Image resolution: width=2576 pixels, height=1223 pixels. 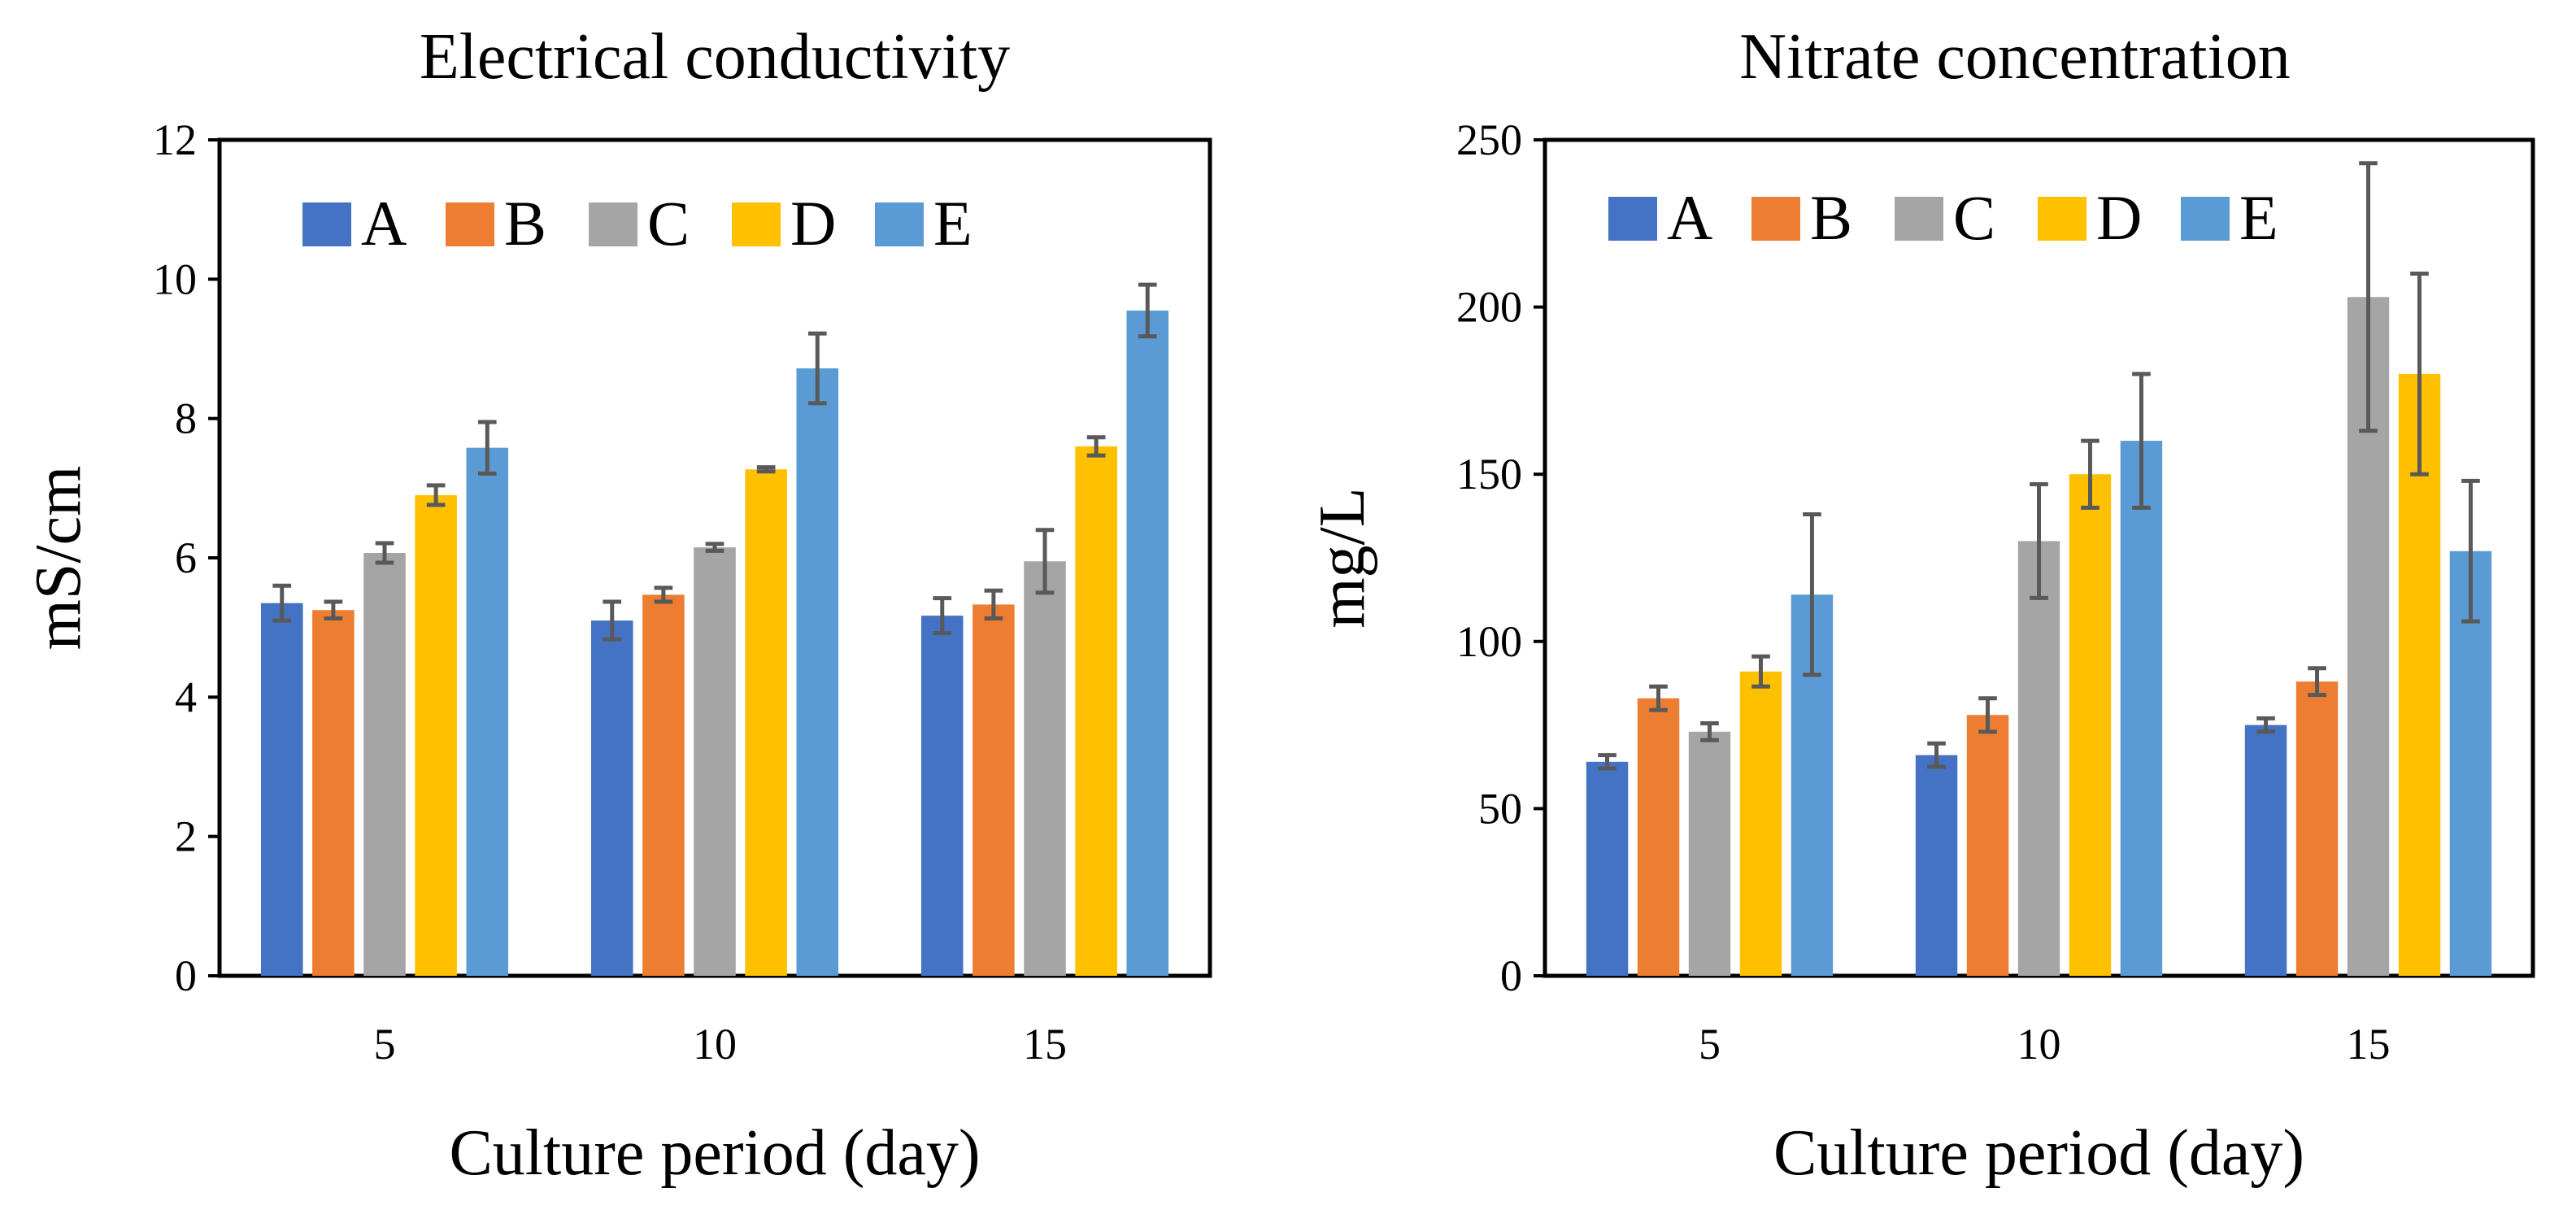 I want to click on y-tick-label: 8, so click(x=186, y=418).